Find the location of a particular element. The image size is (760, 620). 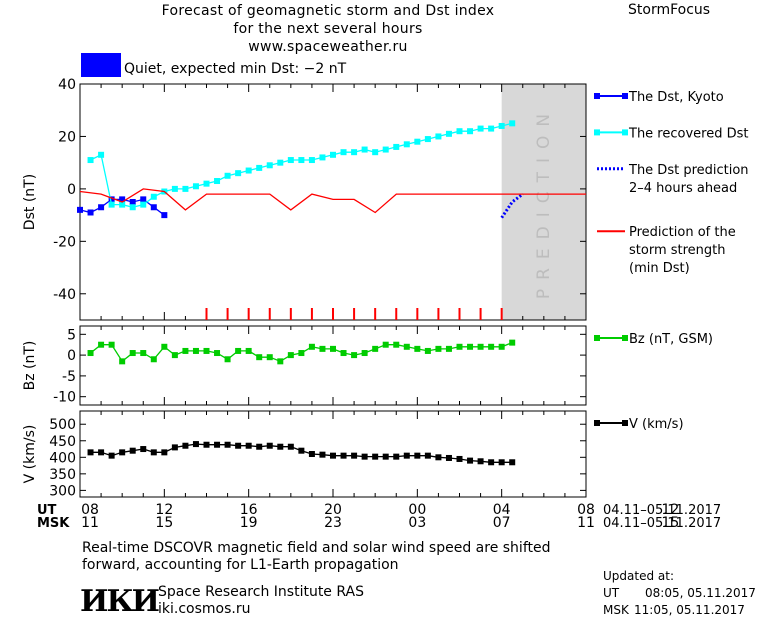

legend-1-0-label: Bz (nT, GSM) is located at coordinates (671, 339).